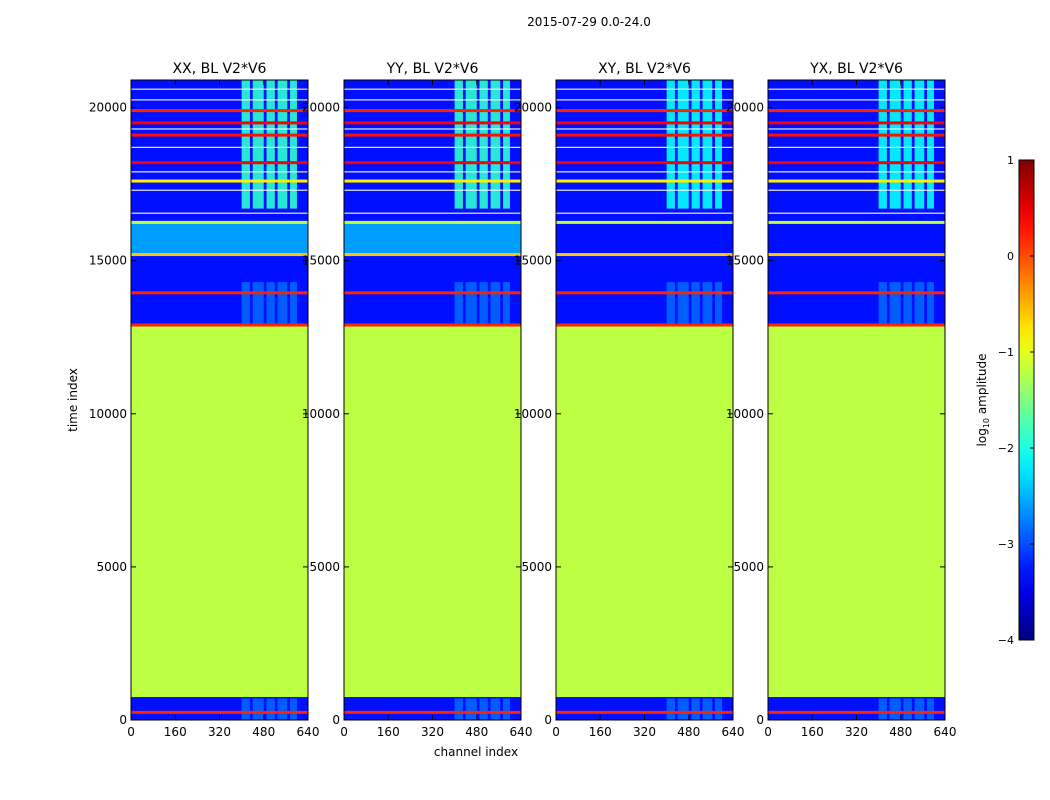 The width and height of the screenshot is (1050, 800). I want to click on colorbar-label: log10 amplitude, so click(983, 400).